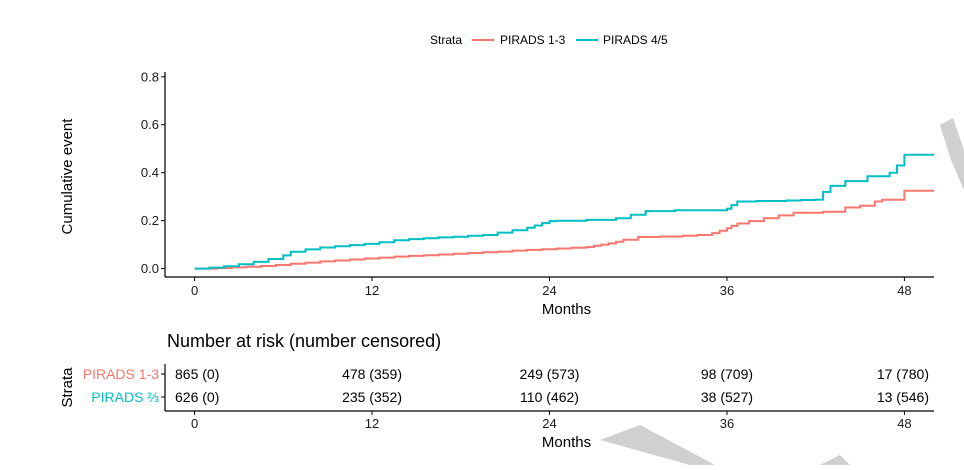 The height and width of the screenshot is (470, 964). What do you see at coordinates (194, 423) in the screenshot?
I see `risk-x-tick-label: 0` at bounding box center [194, 423].